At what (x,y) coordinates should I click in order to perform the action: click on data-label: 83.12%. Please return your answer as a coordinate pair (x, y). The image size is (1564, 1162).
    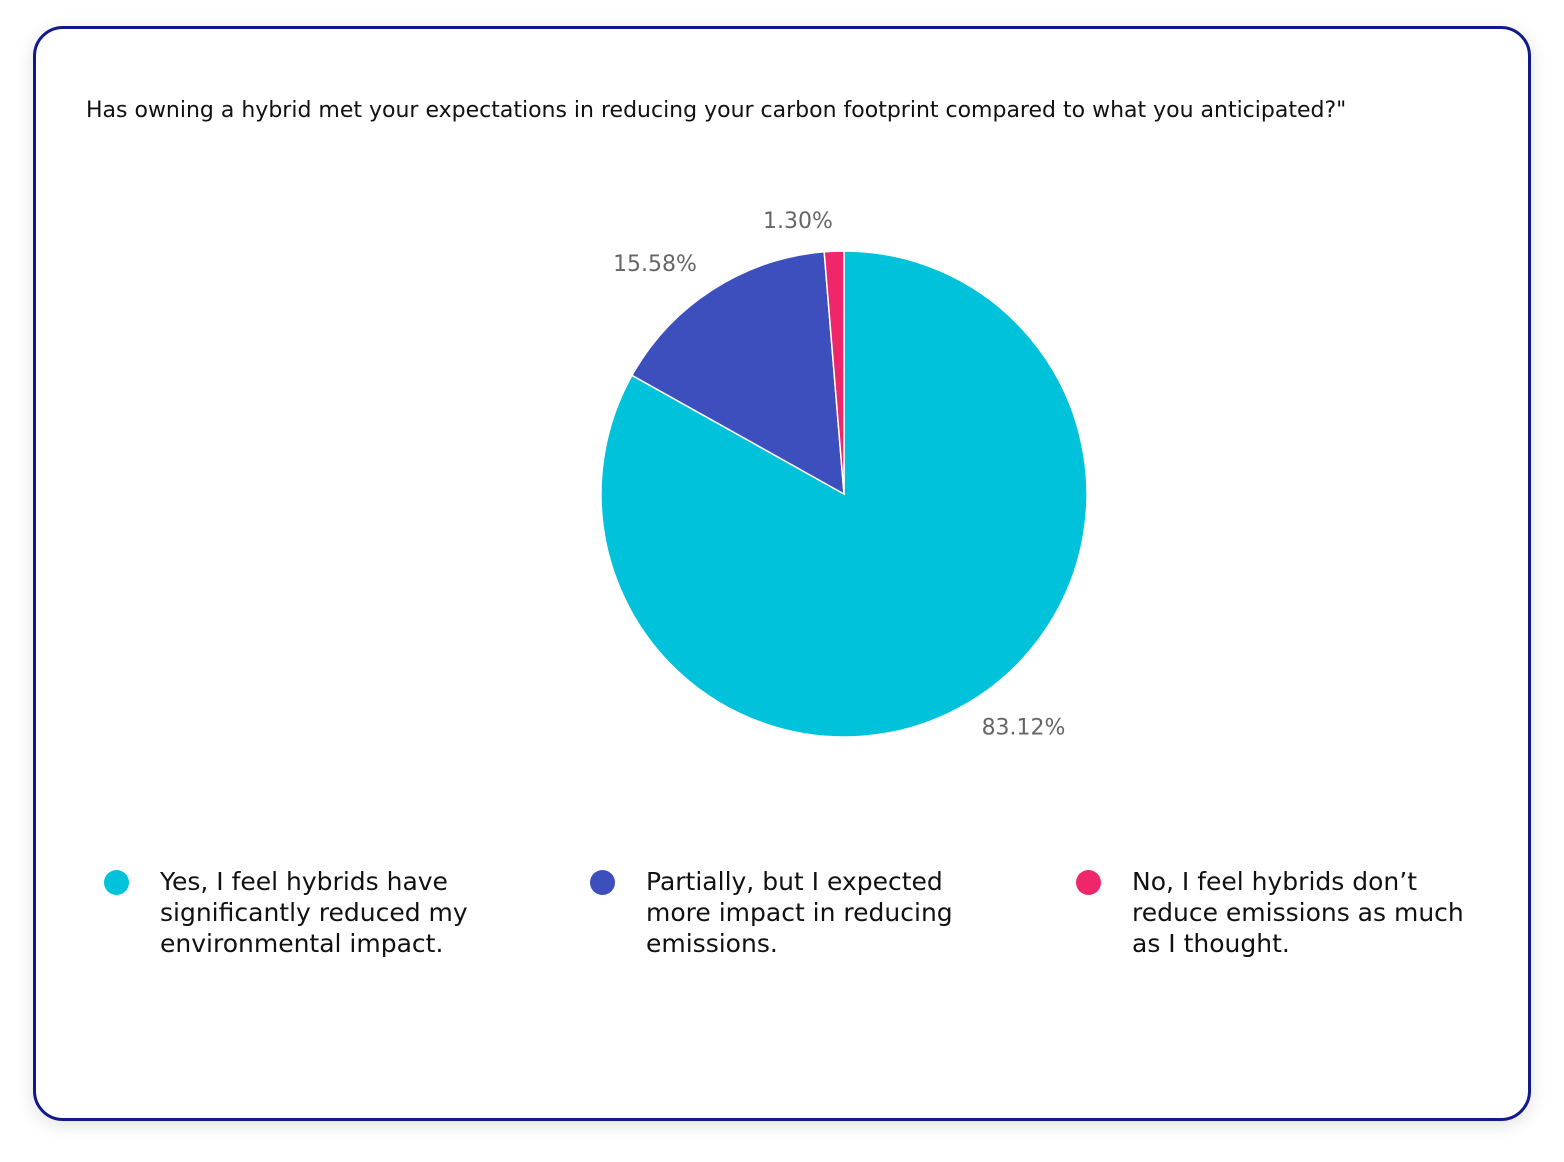
    Looking at the image, I should click on (1024, 728).